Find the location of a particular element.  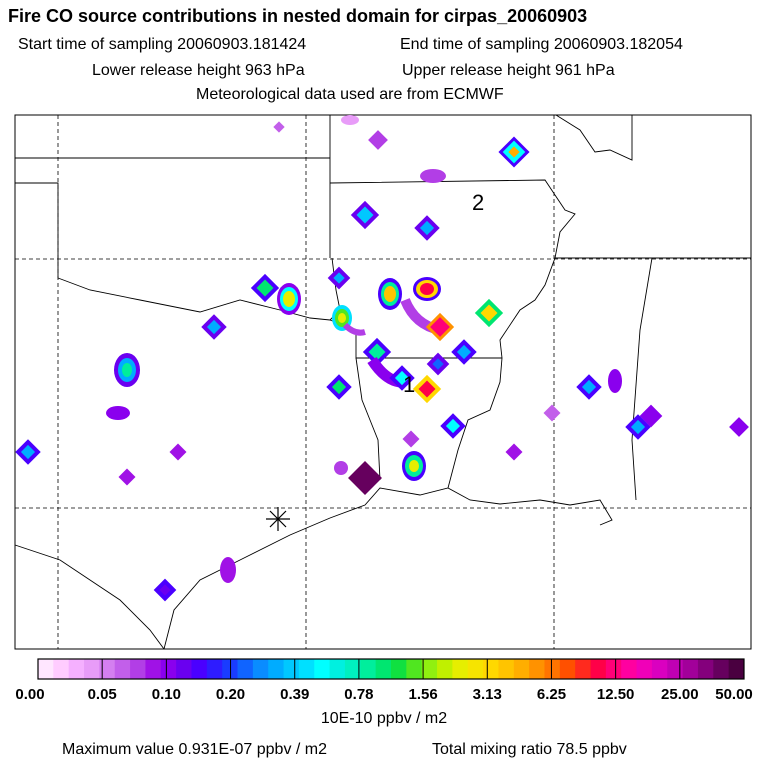

colorbar-tick-label: 0.10 is located at coordinates (166, 694).